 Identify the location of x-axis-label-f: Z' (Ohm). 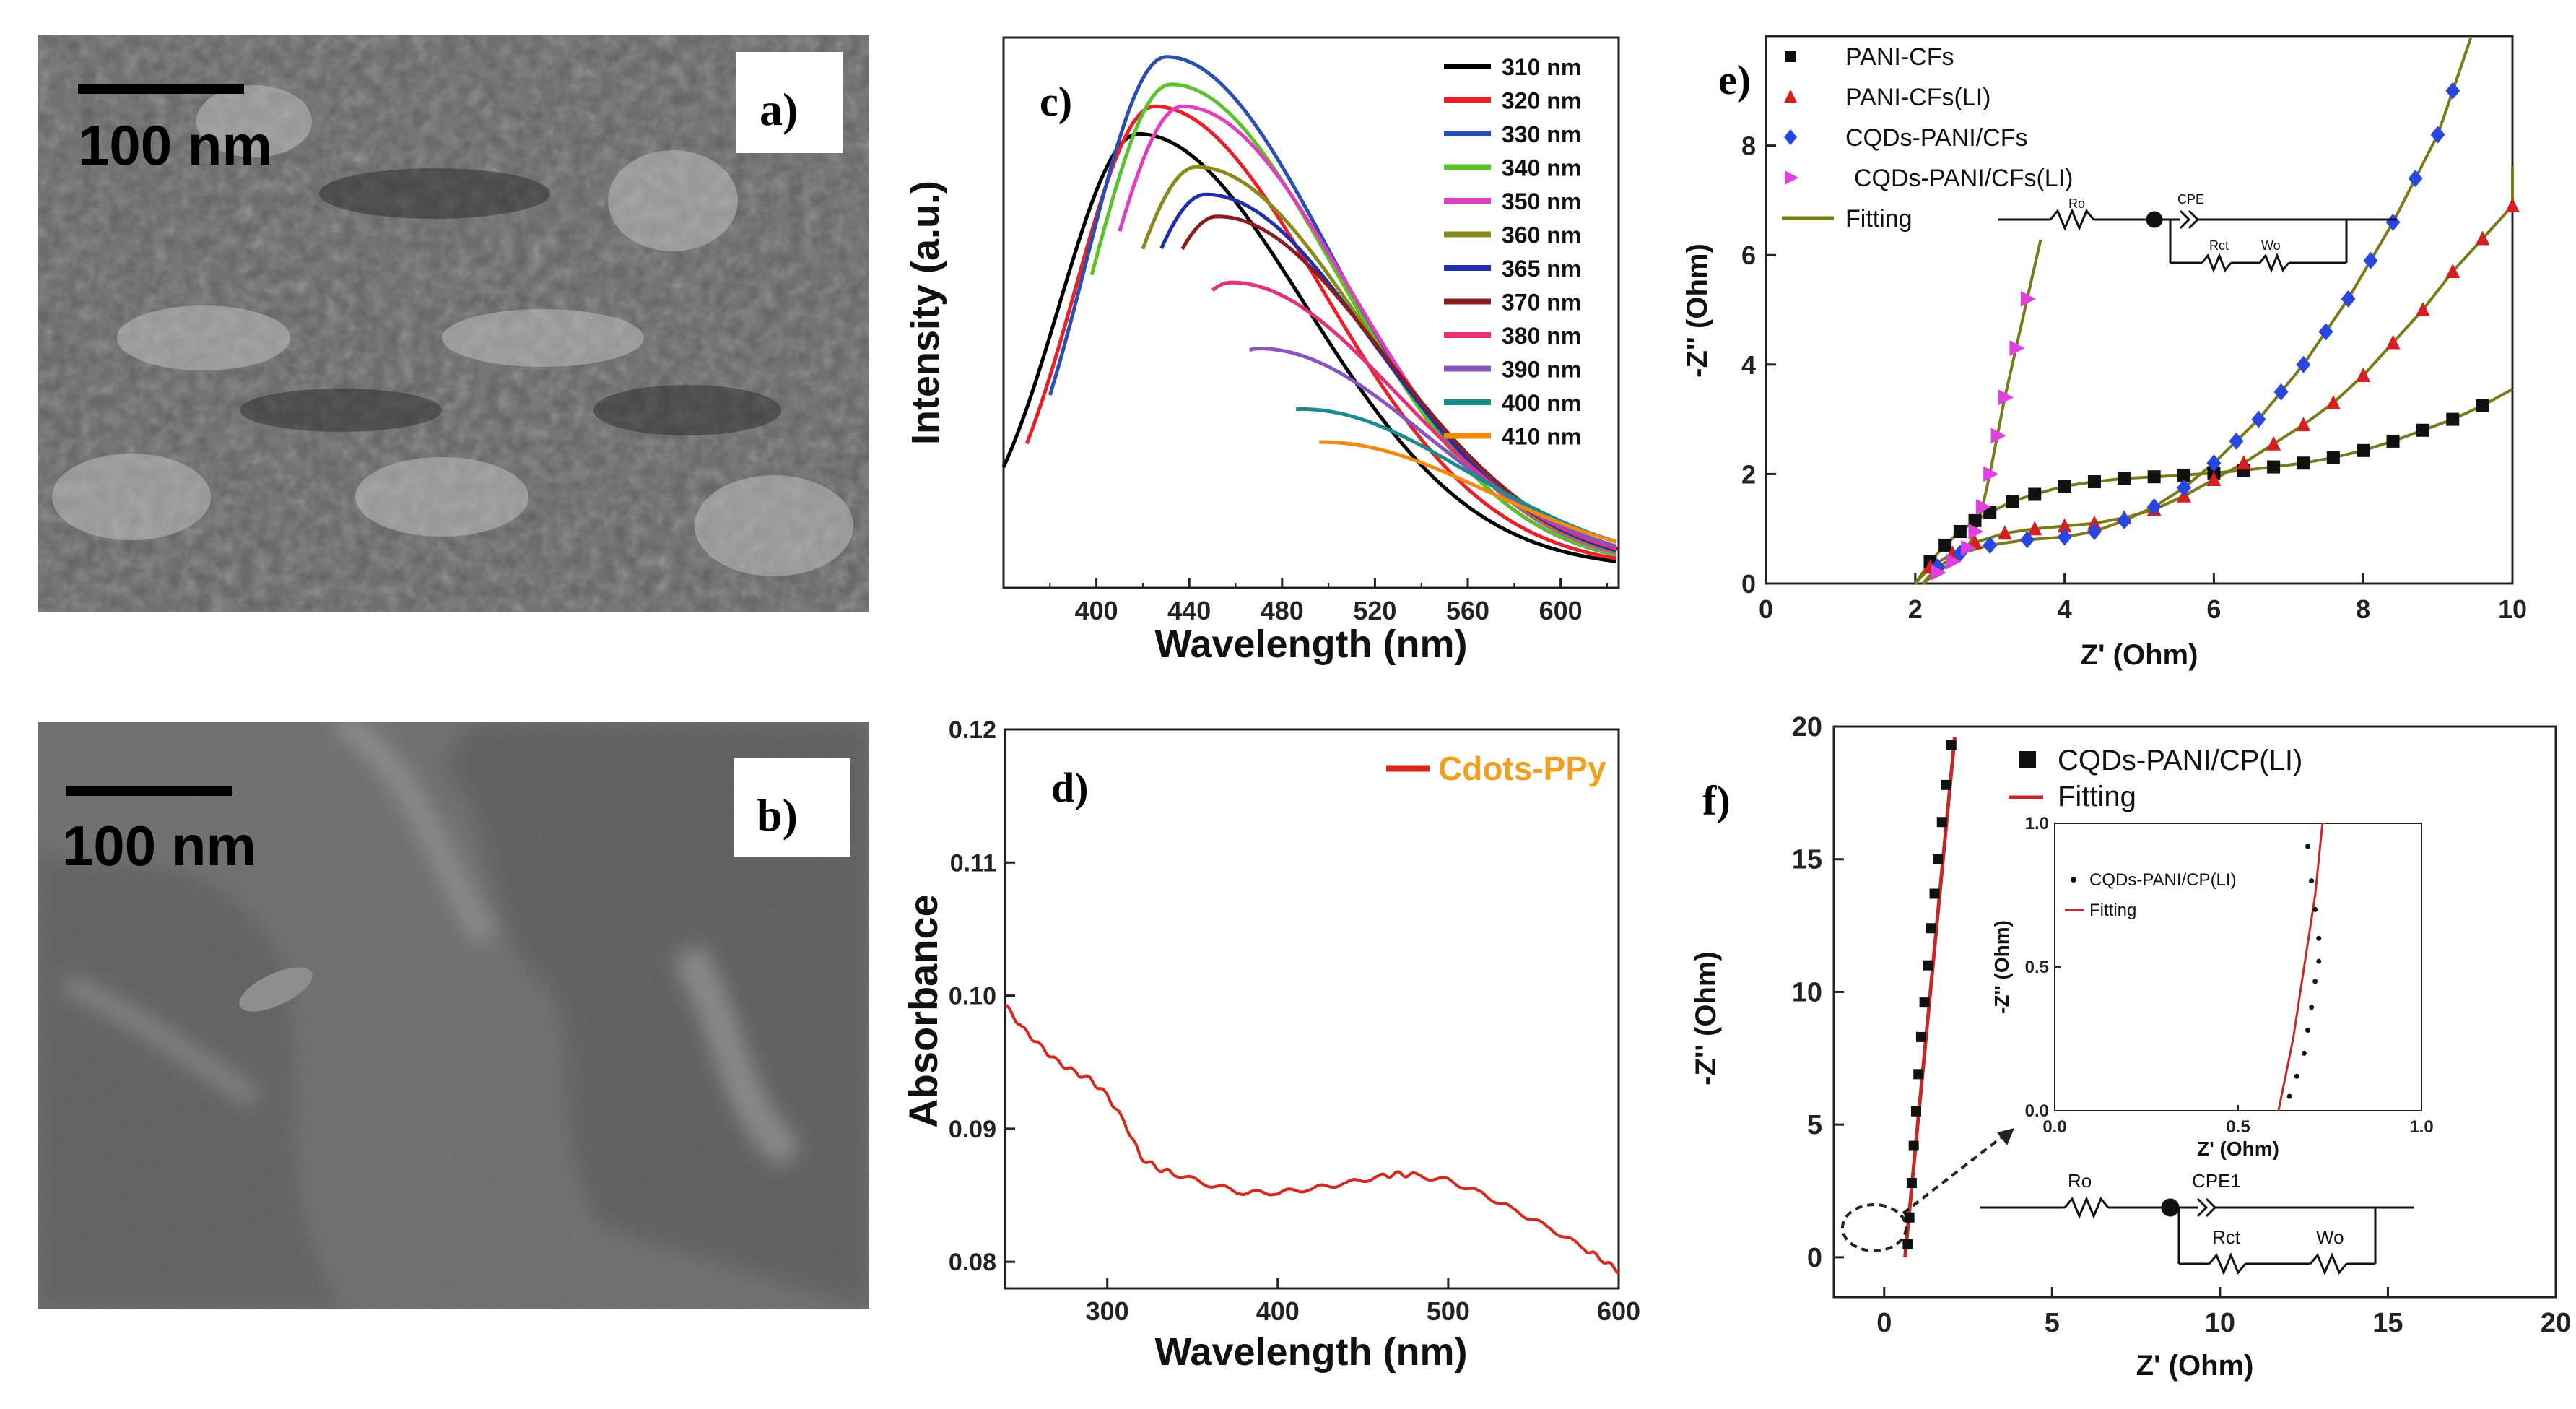
(2195, 1366).